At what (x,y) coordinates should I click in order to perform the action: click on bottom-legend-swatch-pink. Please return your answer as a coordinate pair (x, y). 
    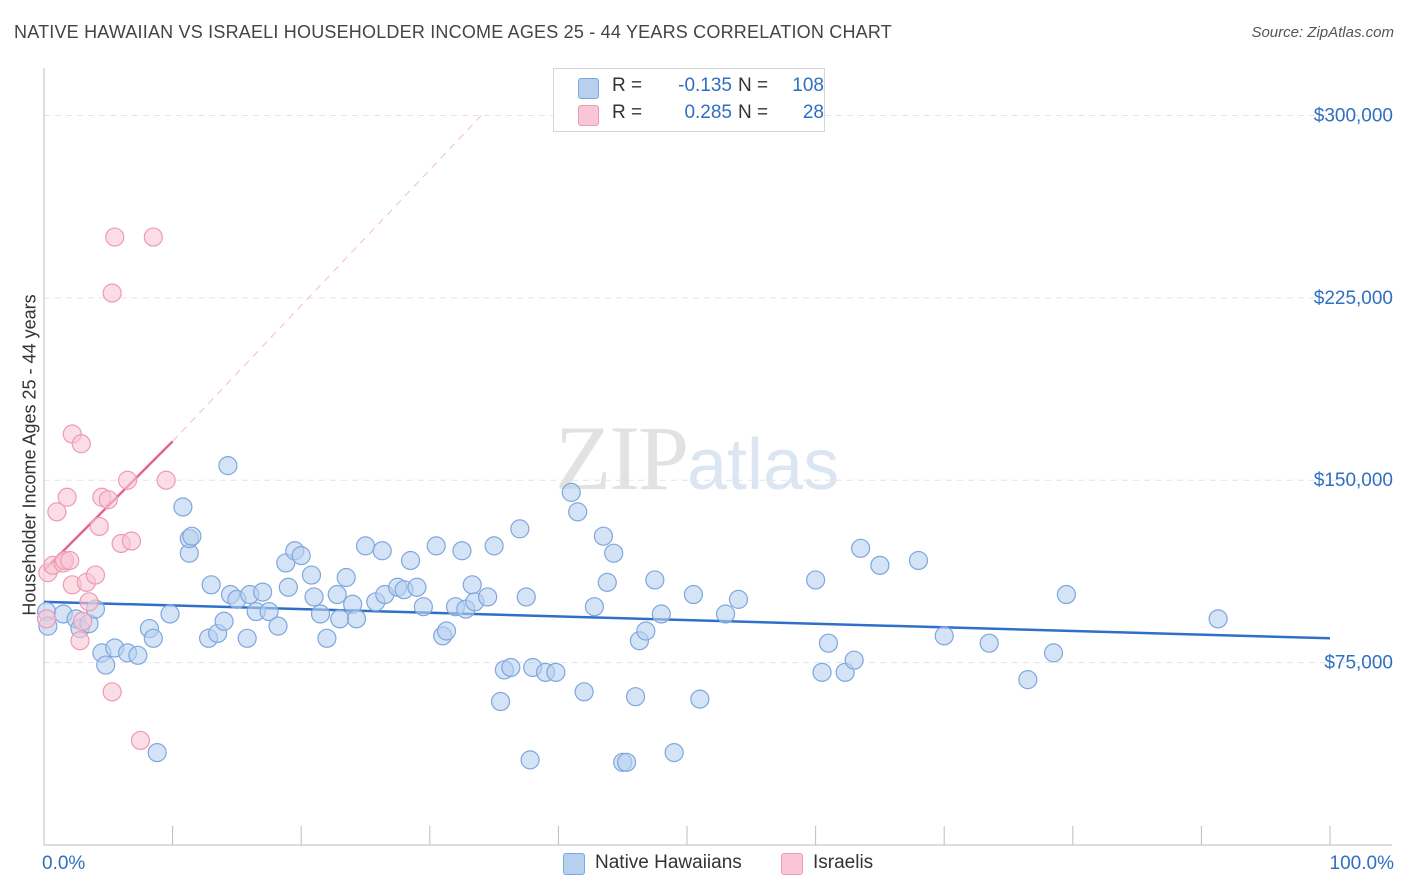
    Looking at the image, I should click on (792, 864).